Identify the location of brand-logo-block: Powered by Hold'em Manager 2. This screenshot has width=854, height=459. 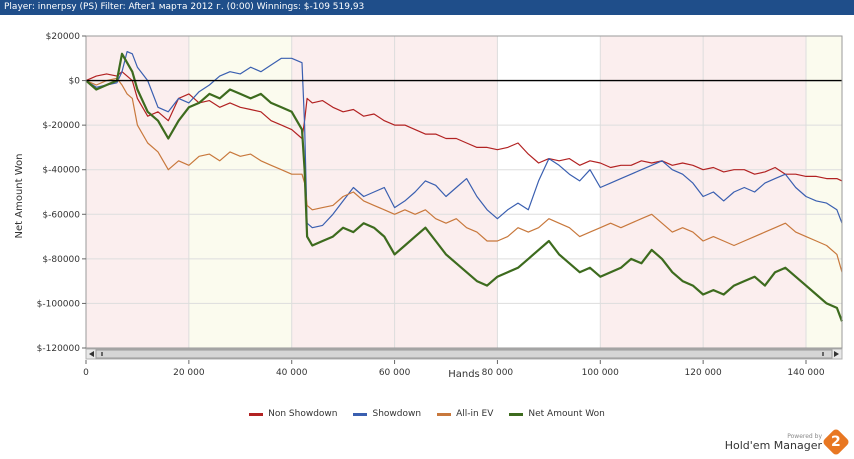
(788, 442).